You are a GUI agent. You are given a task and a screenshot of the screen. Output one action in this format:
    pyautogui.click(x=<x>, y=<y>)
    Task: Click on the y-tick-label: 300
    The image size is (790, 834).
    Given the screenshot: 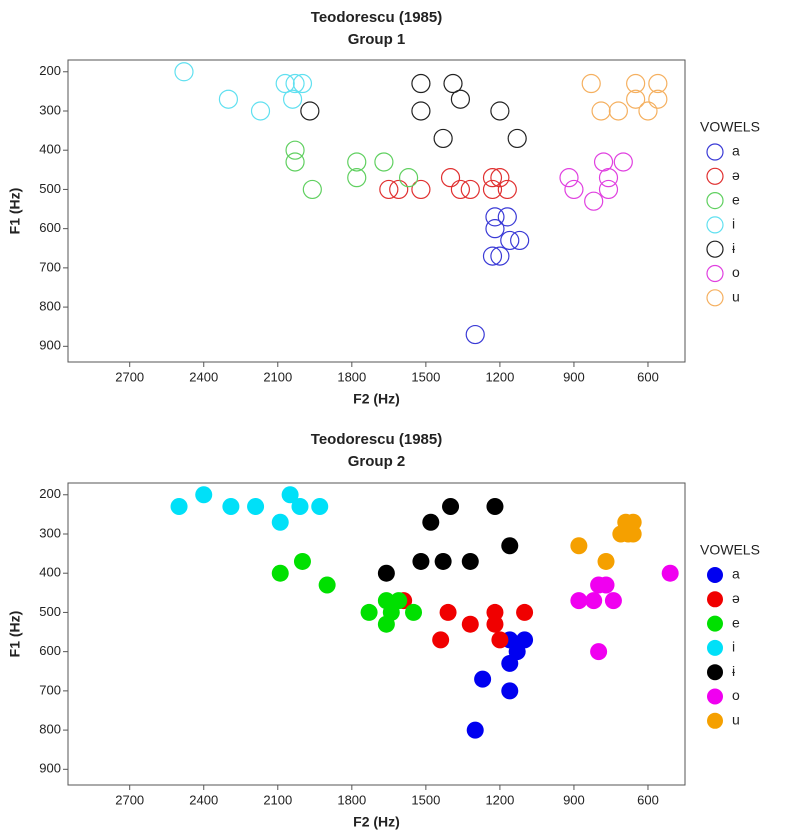 What is the action you would take?
    pyautogui.click(x=50, y=109)
    